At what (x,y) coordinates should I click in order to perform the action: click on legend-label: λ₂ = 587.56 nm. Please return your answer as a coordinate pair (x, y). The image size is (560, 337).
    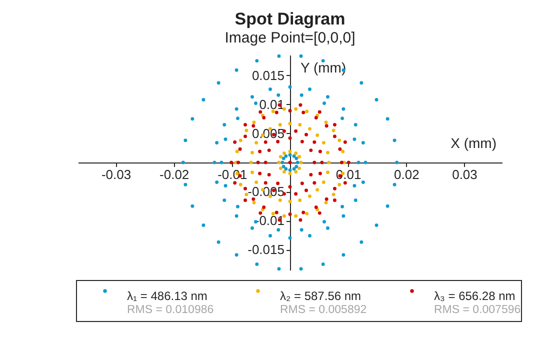
    Looking at the image, I should click on (321, 296).